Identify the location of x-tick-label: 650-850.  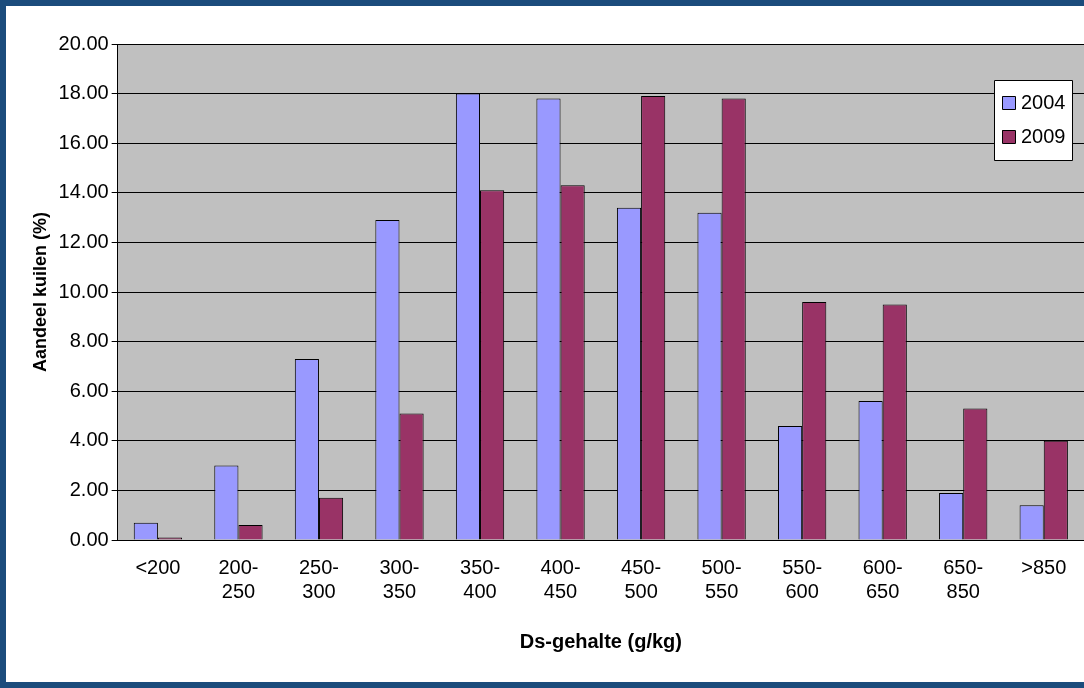
(963, 578).